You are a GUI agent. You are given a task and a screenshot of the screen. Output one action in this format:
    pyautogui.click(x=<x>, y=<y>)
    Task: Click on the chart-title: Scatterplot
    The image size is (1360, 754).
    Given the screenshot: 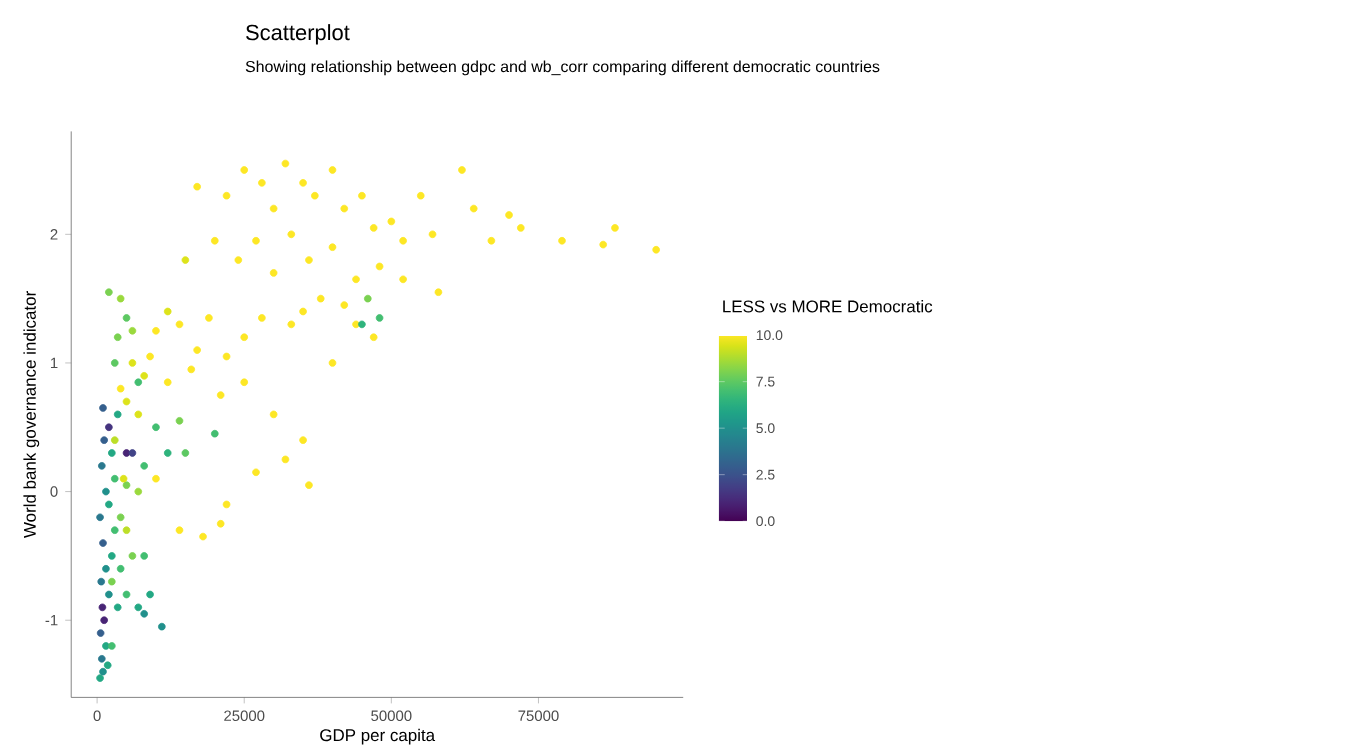 What is the action you would take?
    pyautogui.click(x=298, y=34)
    